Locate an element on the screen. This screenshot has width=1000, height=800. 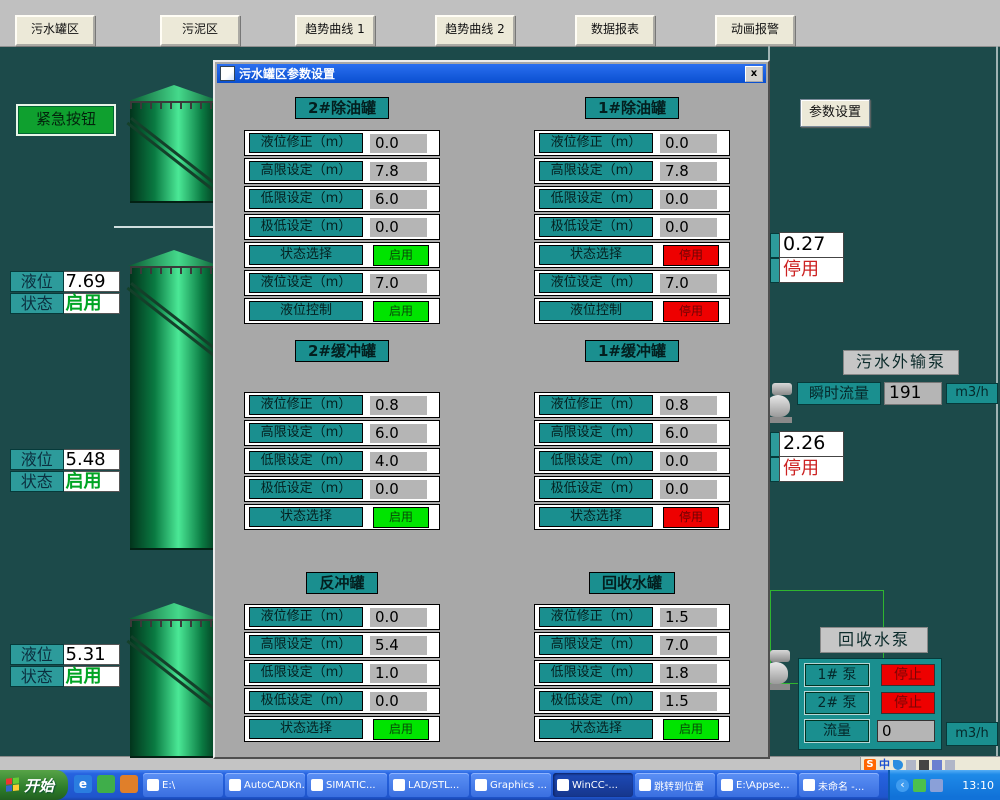
ie-icon: e is located at coordinates (83, 784).